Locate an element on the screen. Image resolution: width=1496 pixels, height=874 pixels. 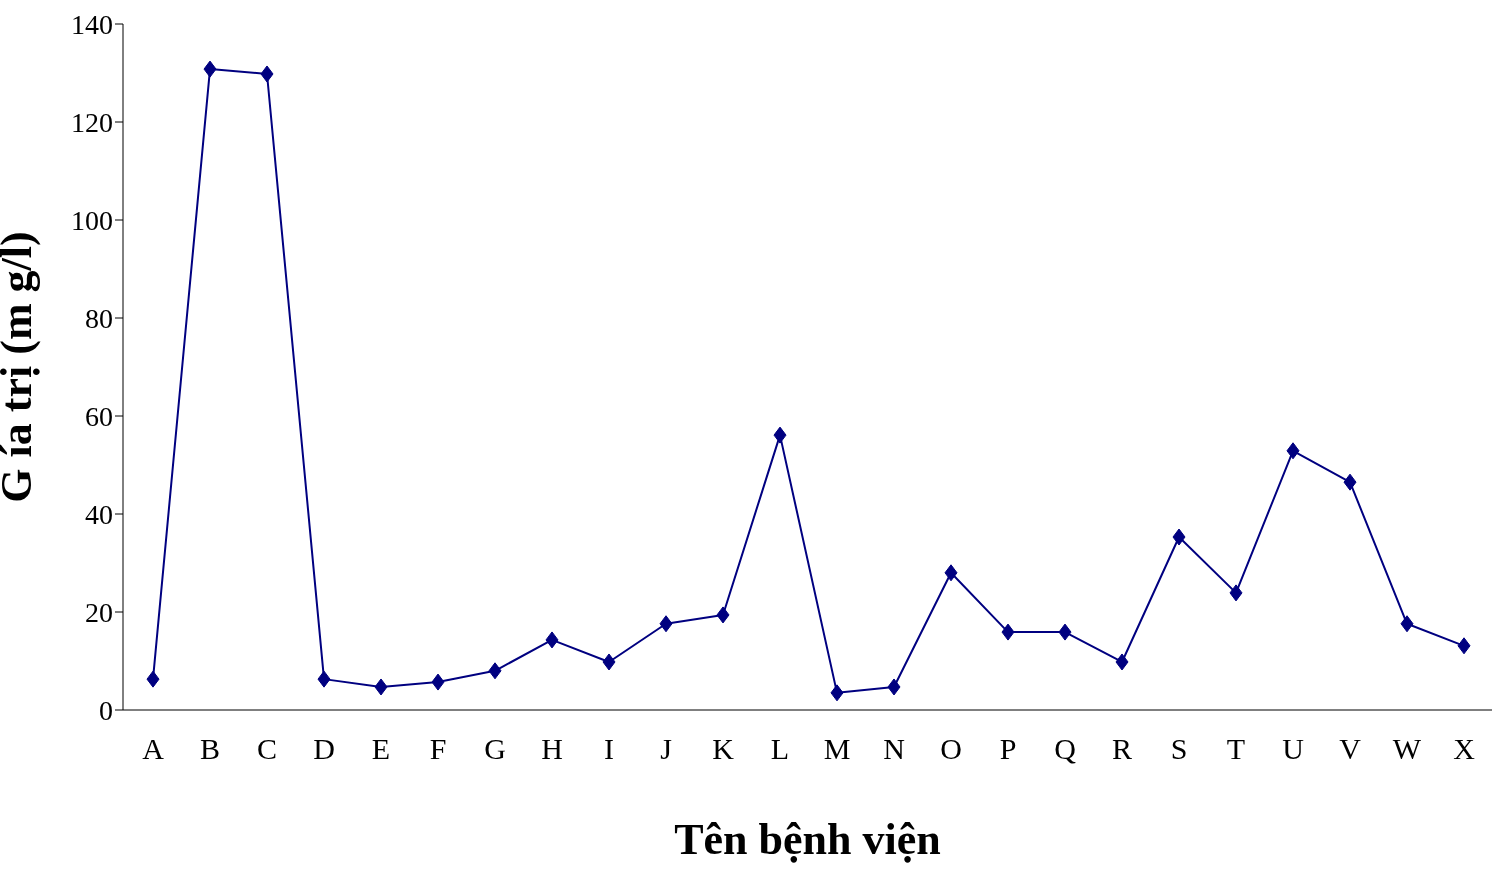
x-tick-label: C is located at coordinates (267, 749).